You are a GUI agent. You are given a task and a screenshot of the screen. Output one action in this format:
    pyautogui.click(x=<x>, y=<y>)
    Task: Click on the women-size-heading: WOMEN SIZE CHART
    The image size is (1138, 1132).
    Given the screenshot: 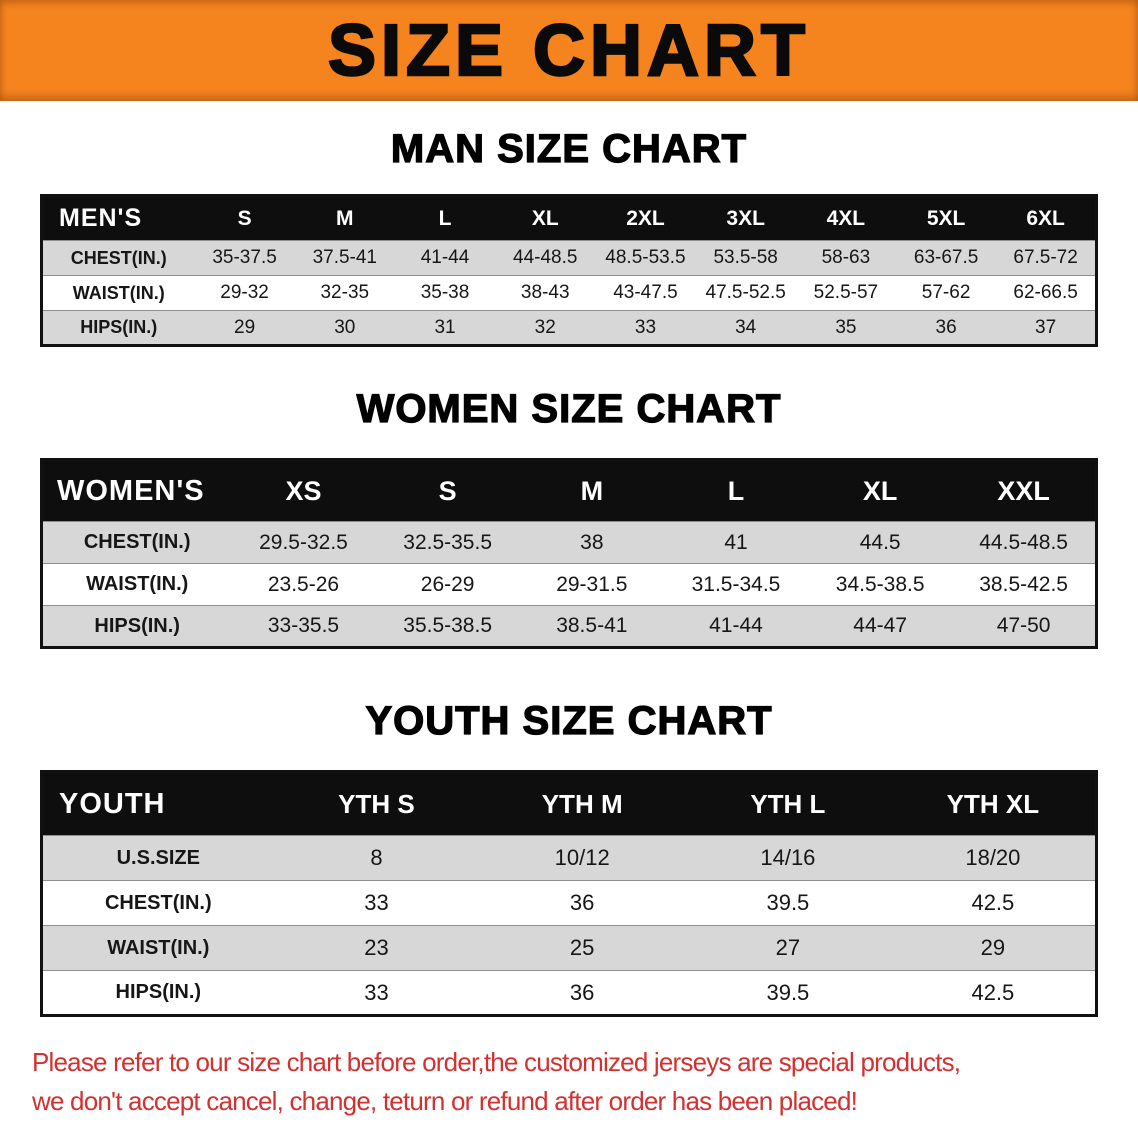 What is the action you would take?
    pyautogui.click(x=569, y=408)
    